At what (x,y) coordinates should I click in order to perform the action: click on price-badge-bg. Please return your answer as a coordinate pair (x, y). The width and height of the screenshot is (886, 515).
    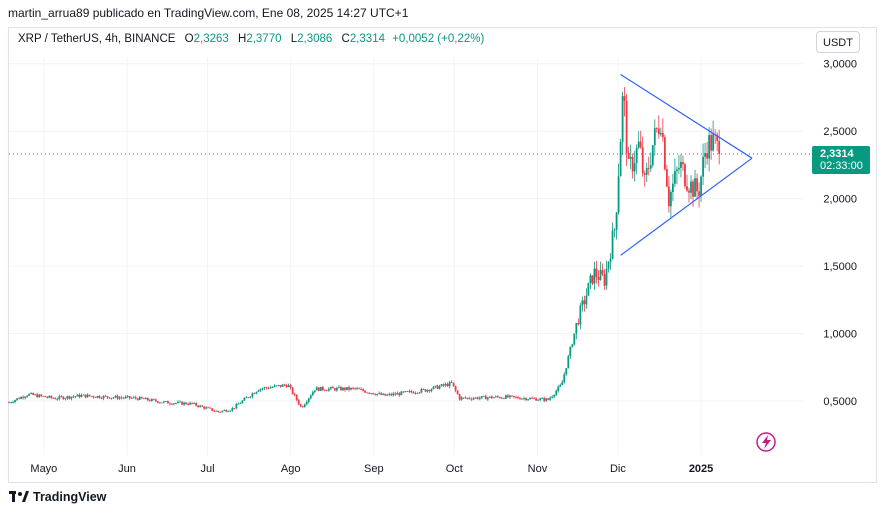
    Looking at the image, I should click on (841, 159).